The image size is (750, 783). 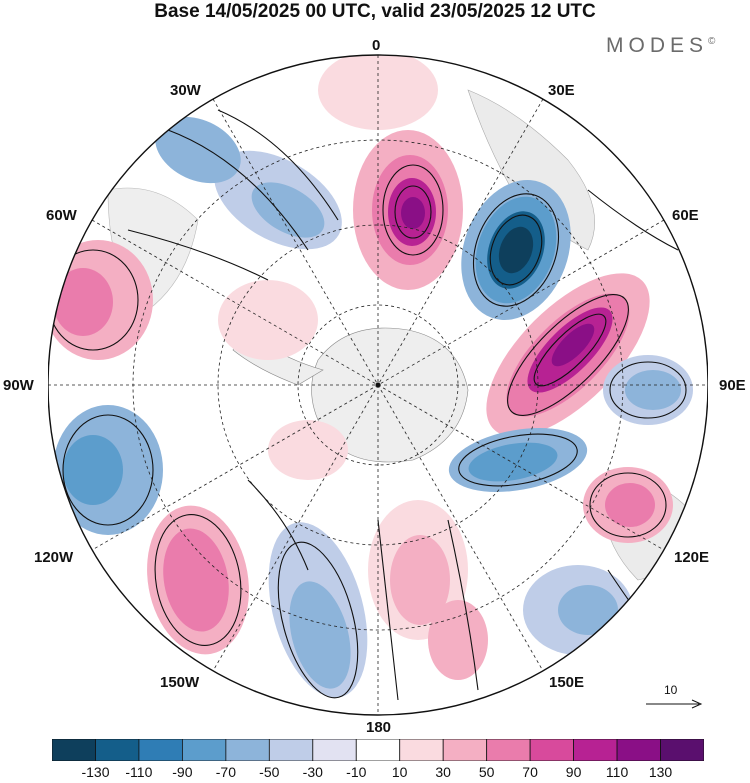 I want to click on south-pole-marker, so click(x=378, y=385).